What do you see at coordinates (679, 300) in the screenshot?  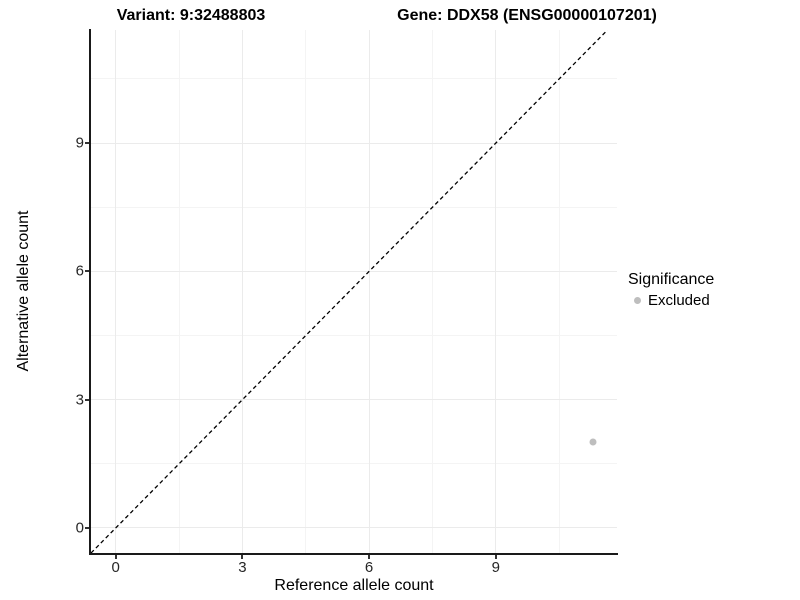 I see `legend-entry-label: Excluded` at bounding box center [679, 300].